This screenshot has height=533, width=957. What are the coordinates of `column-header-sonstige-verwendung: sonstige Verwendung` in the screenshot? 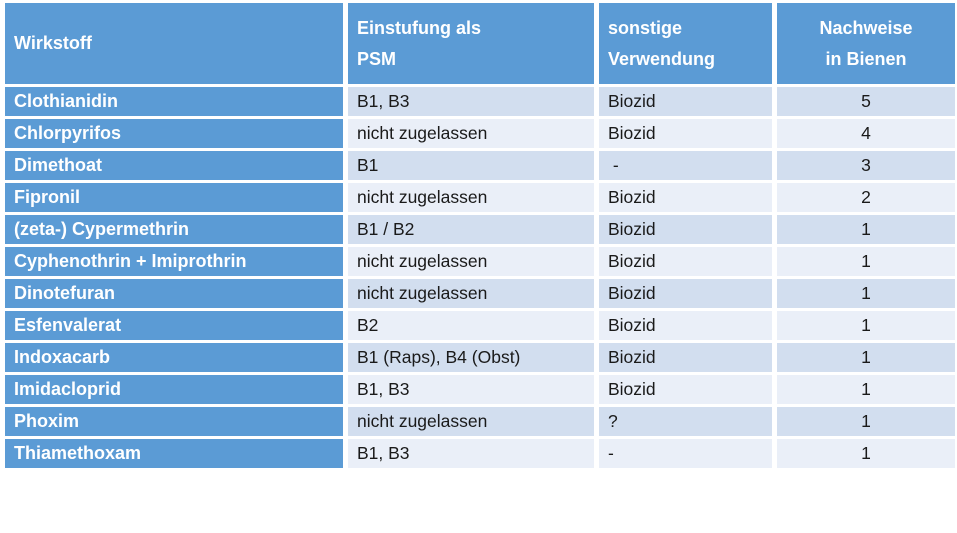 It's located at (685, 43).